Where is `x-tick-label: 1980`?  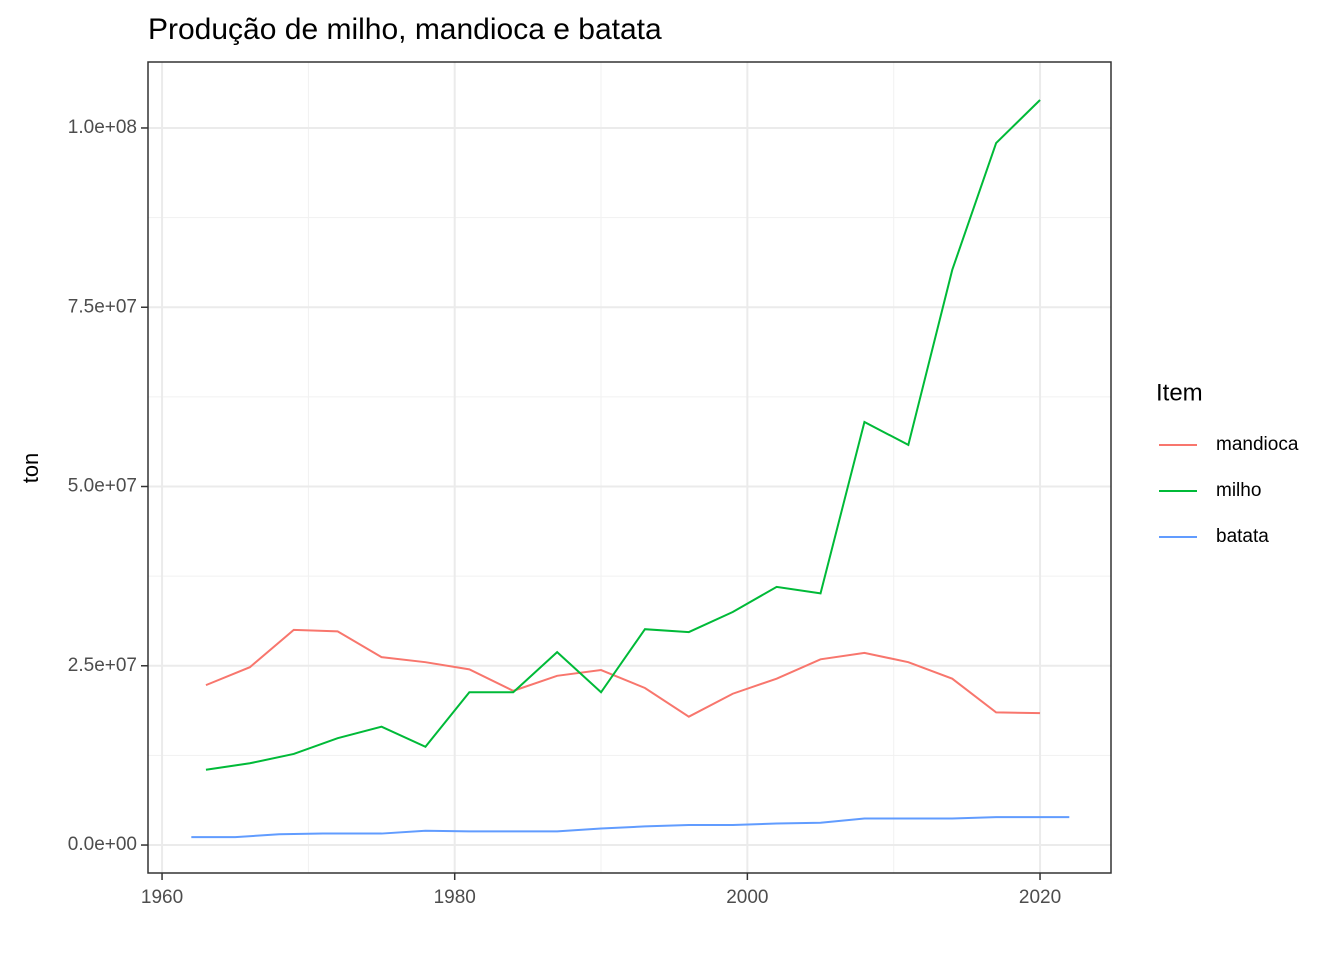
x-tick-label: 1980 is located at coordinates (455, 897).